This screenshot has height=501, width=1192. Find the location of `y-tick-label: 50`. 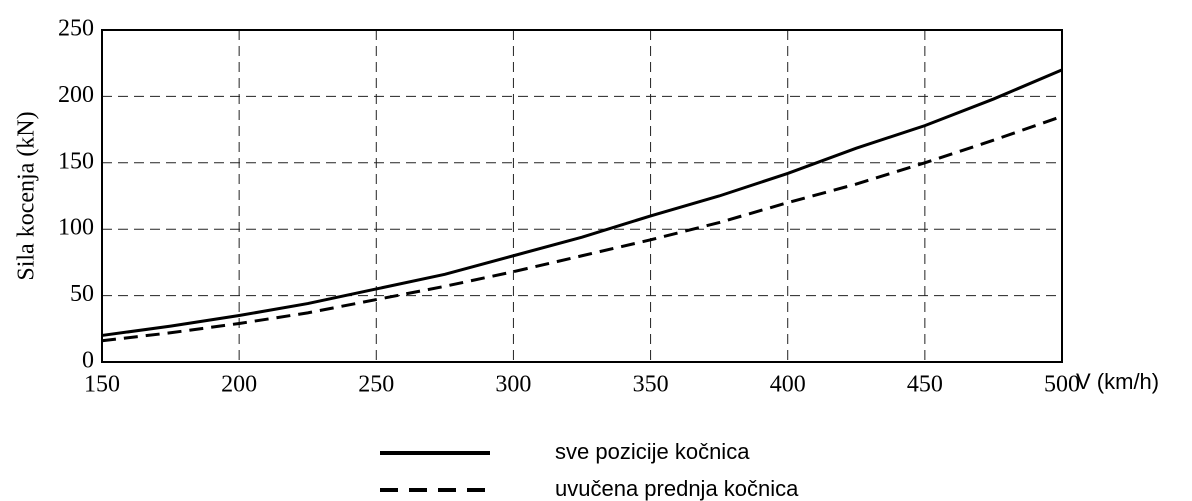

y-tick-label: 50 is located at coordinates (82, 294).